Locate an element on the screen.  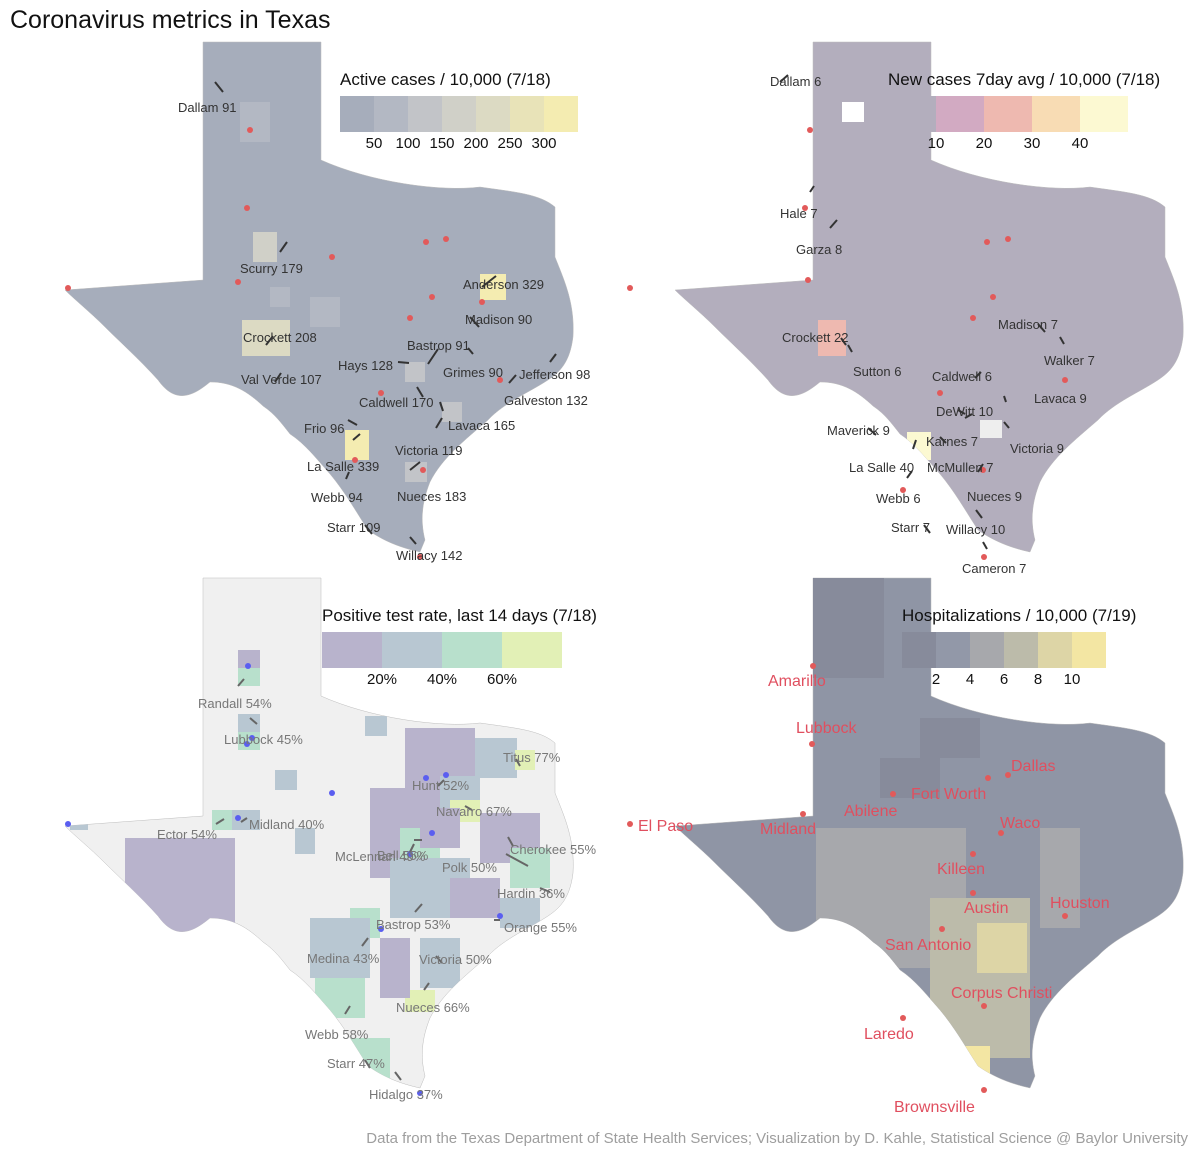
city-label: Midland is located at coordinates (788, 829).